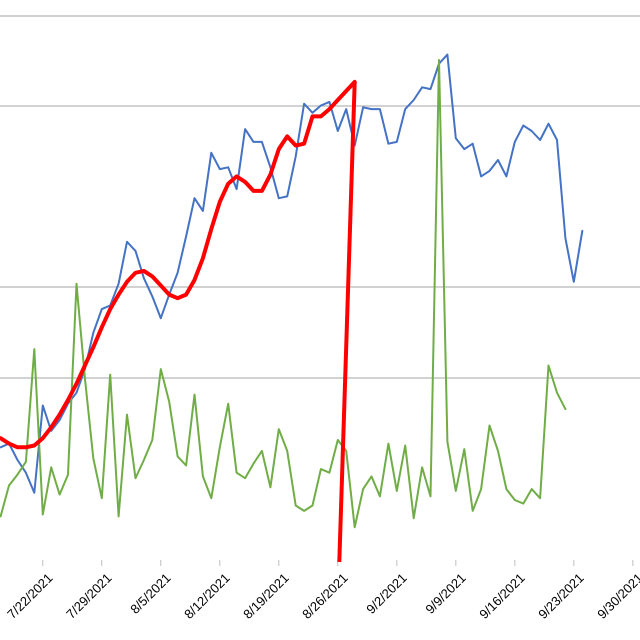 The width and height of the screenshot is (640, 640). I want to click on x-tick-label: 9/2/2021, so click(386, 593).